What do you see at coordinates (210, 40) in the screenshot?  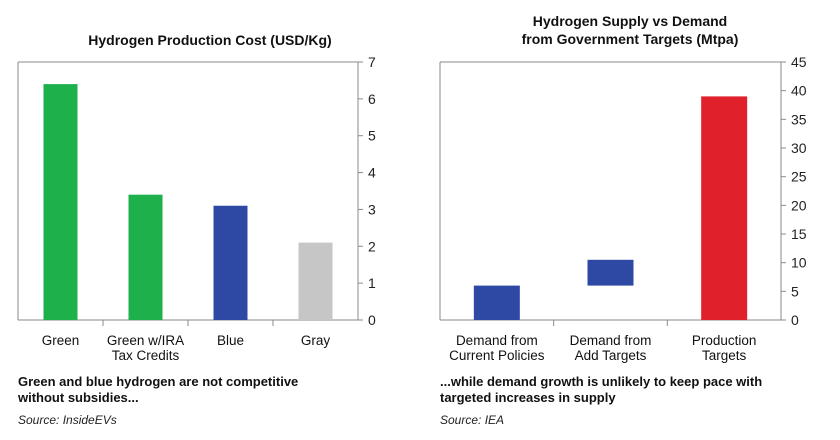 I see `left-chart-title: Hydrogen Production Cost (USD/Kg)` at bounding box center [210, 40].